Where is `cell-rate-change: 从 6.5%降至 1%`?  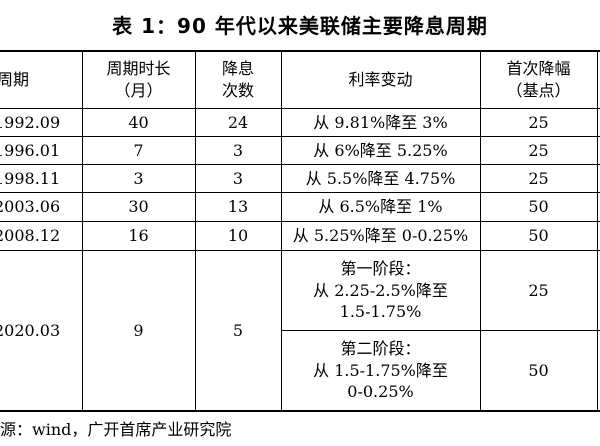 cell-rate-change: 从 6.5%降至 1% is located at coordinates (380, 207).